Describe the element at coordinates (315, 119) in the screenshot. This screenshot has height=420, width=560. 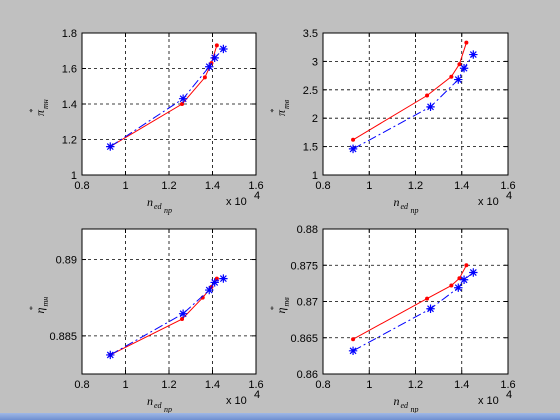
I see `y-tick-label: 2` at that location.